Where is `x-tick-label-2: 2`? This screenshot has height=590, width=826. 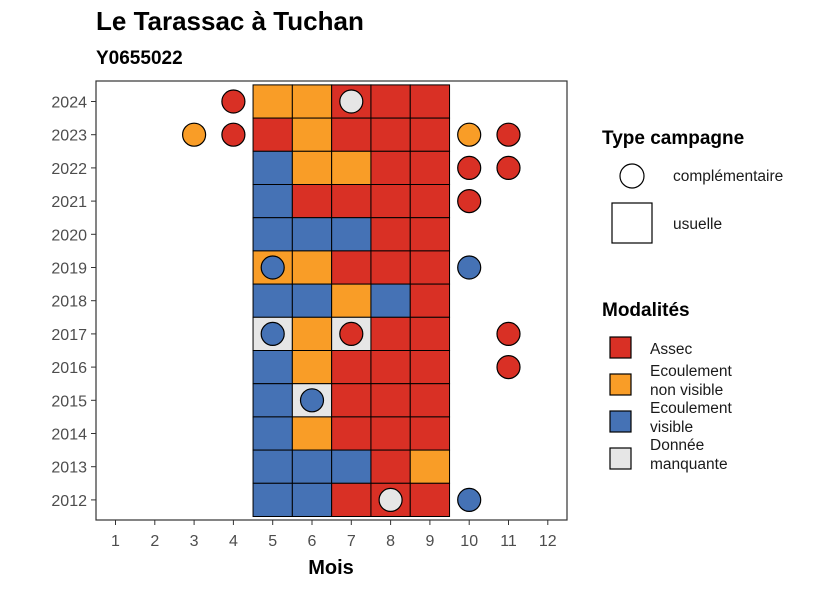 x-tick-label-2: 2 is located at coordinates (154, 541).